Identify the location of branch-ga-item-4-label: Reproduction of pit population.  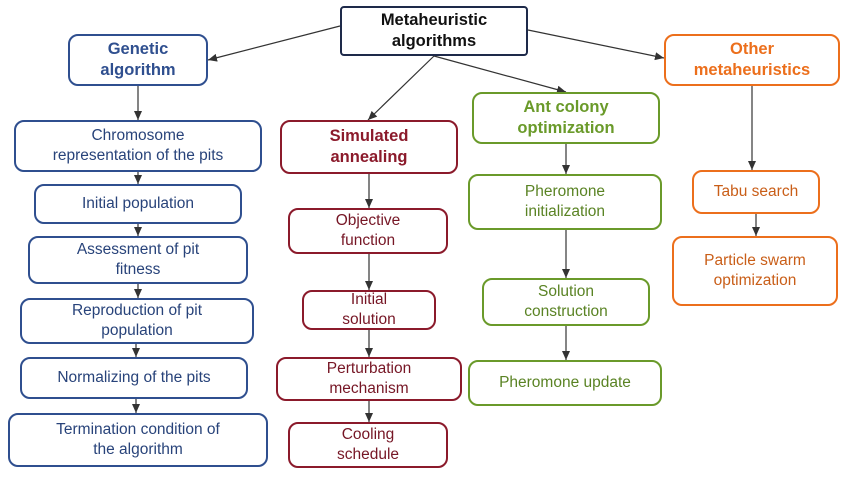
(137, 320).